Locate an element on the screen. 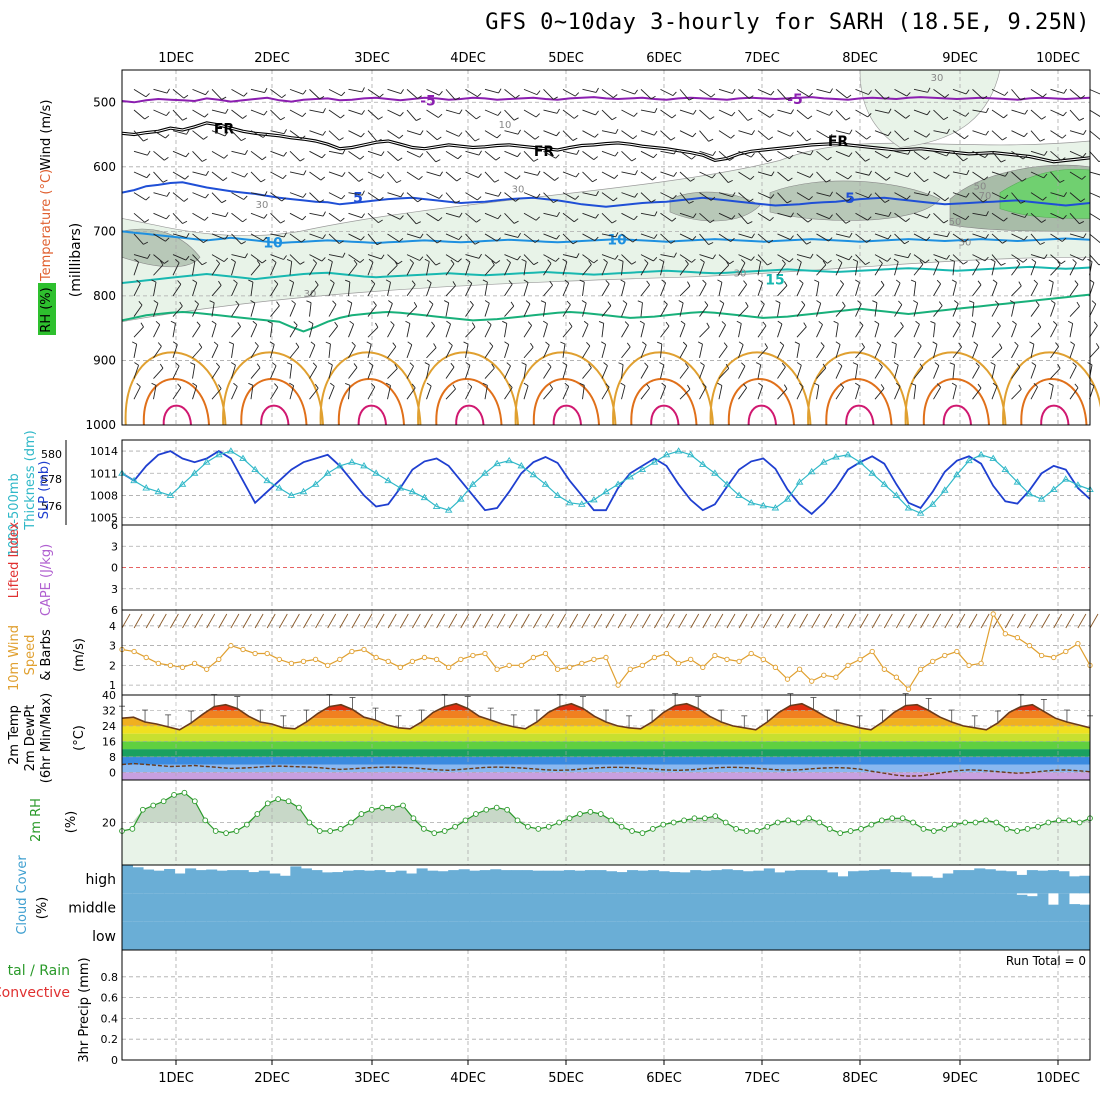  isotherm-label: 15 is located at coordinates (774, 280).